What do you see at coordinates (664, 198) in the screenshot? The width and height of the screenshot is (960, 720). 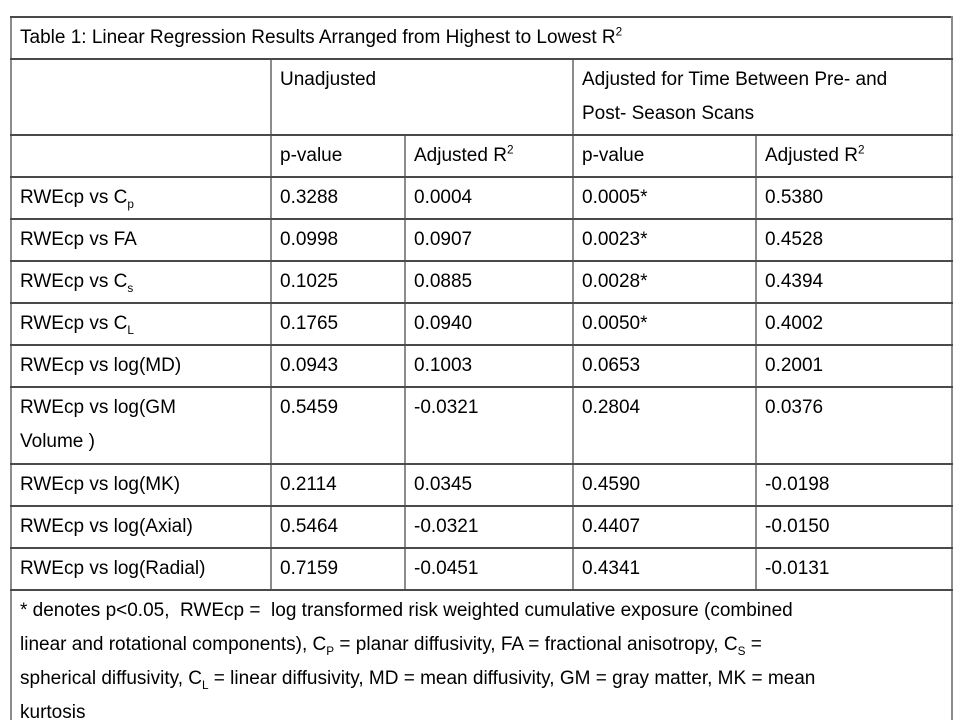 I see `cell-value: 0.0005*` at bounding box center [664, 198].